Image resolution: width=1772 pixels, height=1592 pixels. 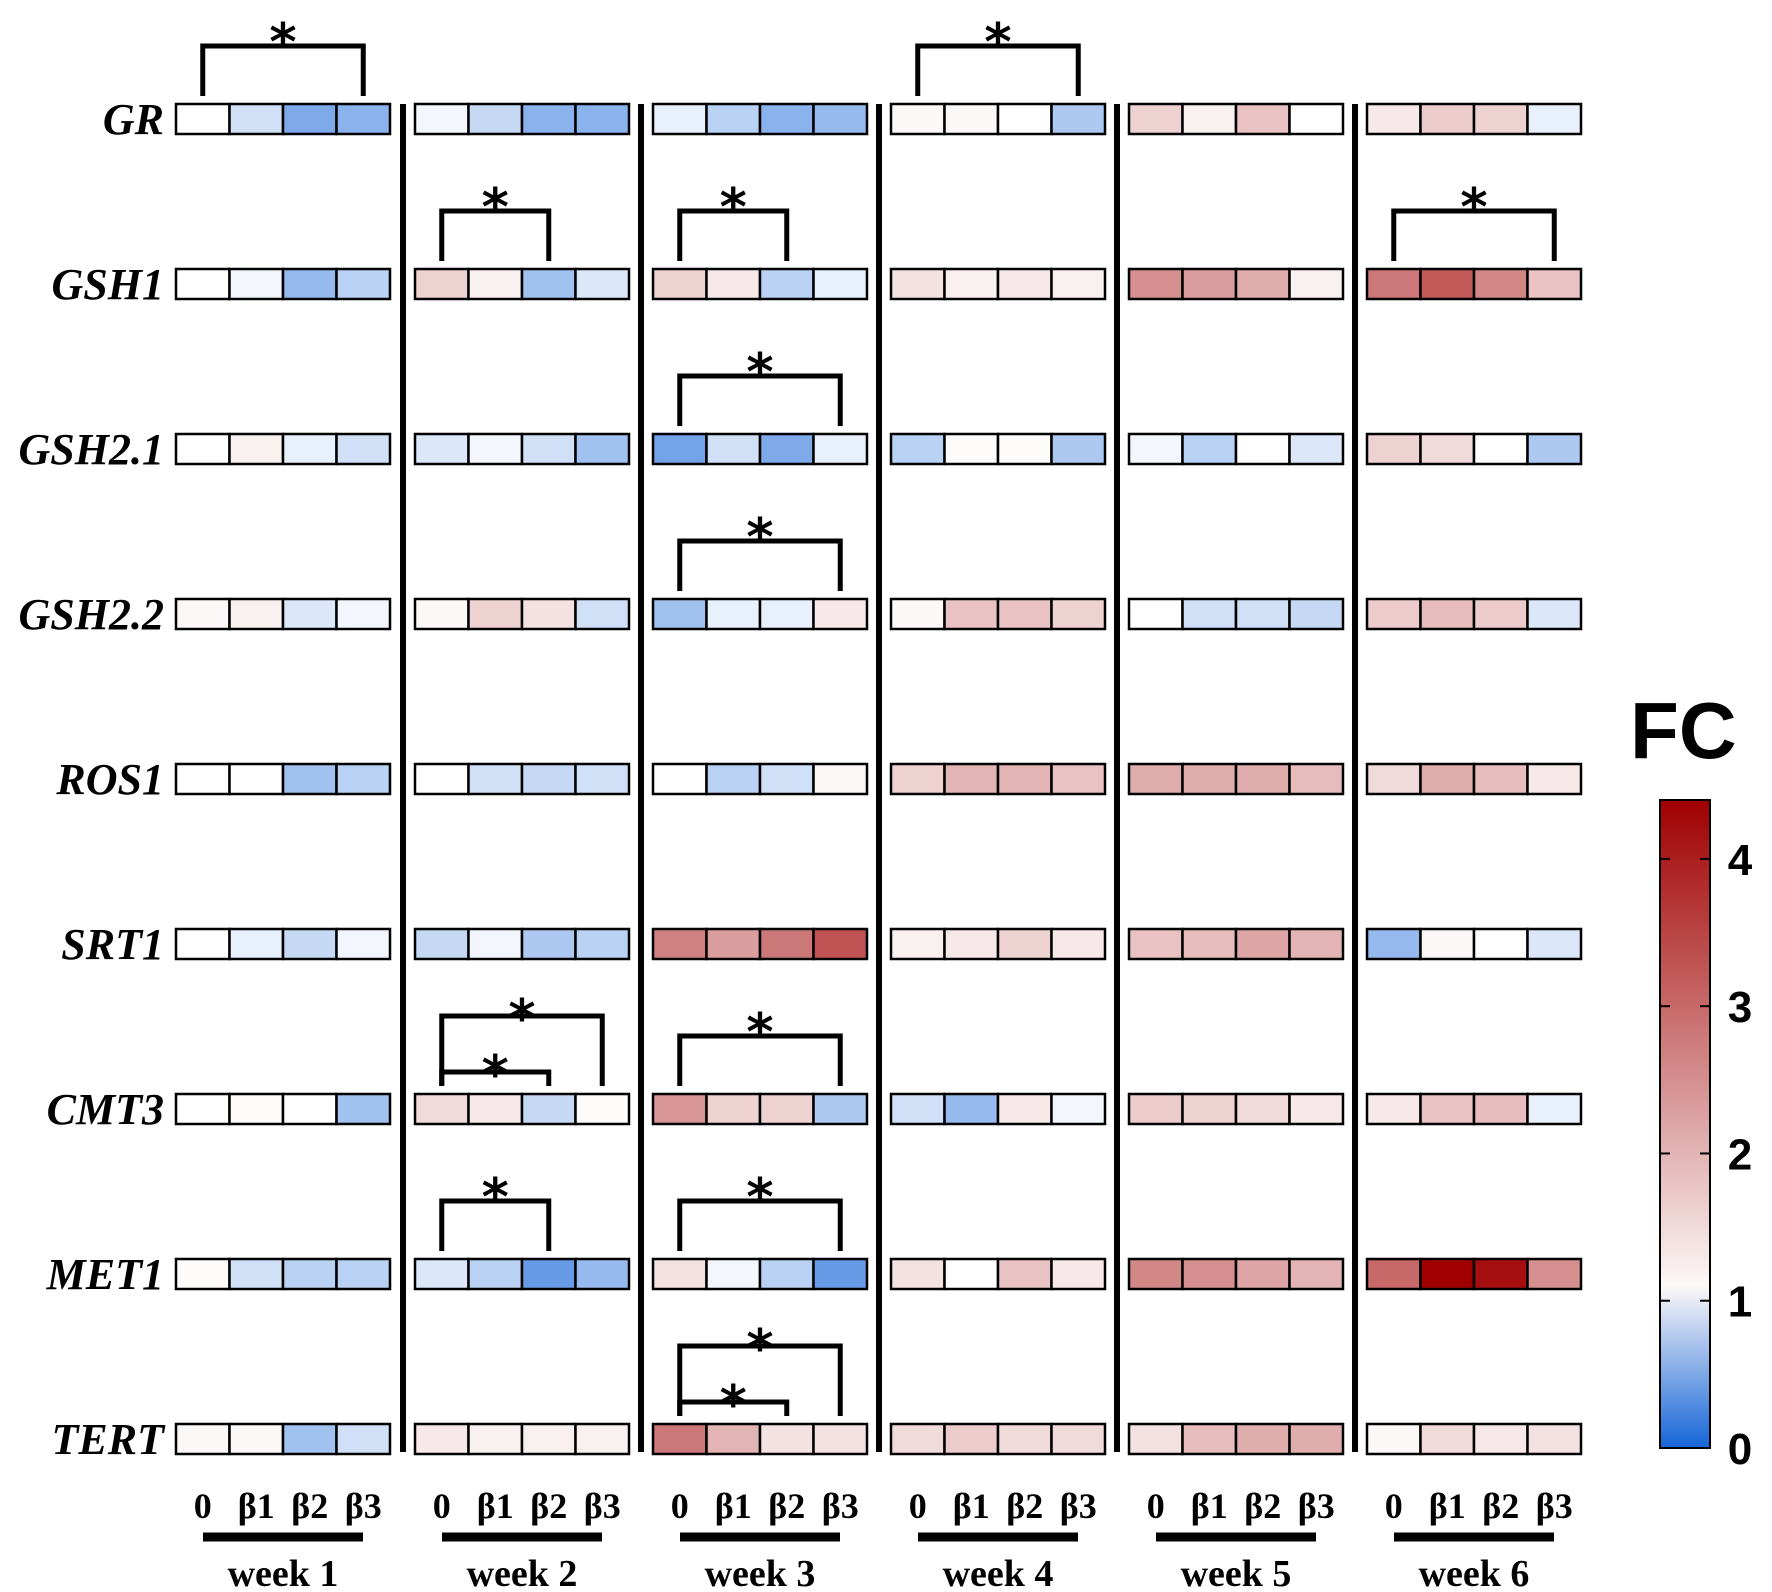 What do you see at coordinates (91, 449) in the screenshot?
I see `gene-label: GSH2.1` at bounding box center [91, 449].